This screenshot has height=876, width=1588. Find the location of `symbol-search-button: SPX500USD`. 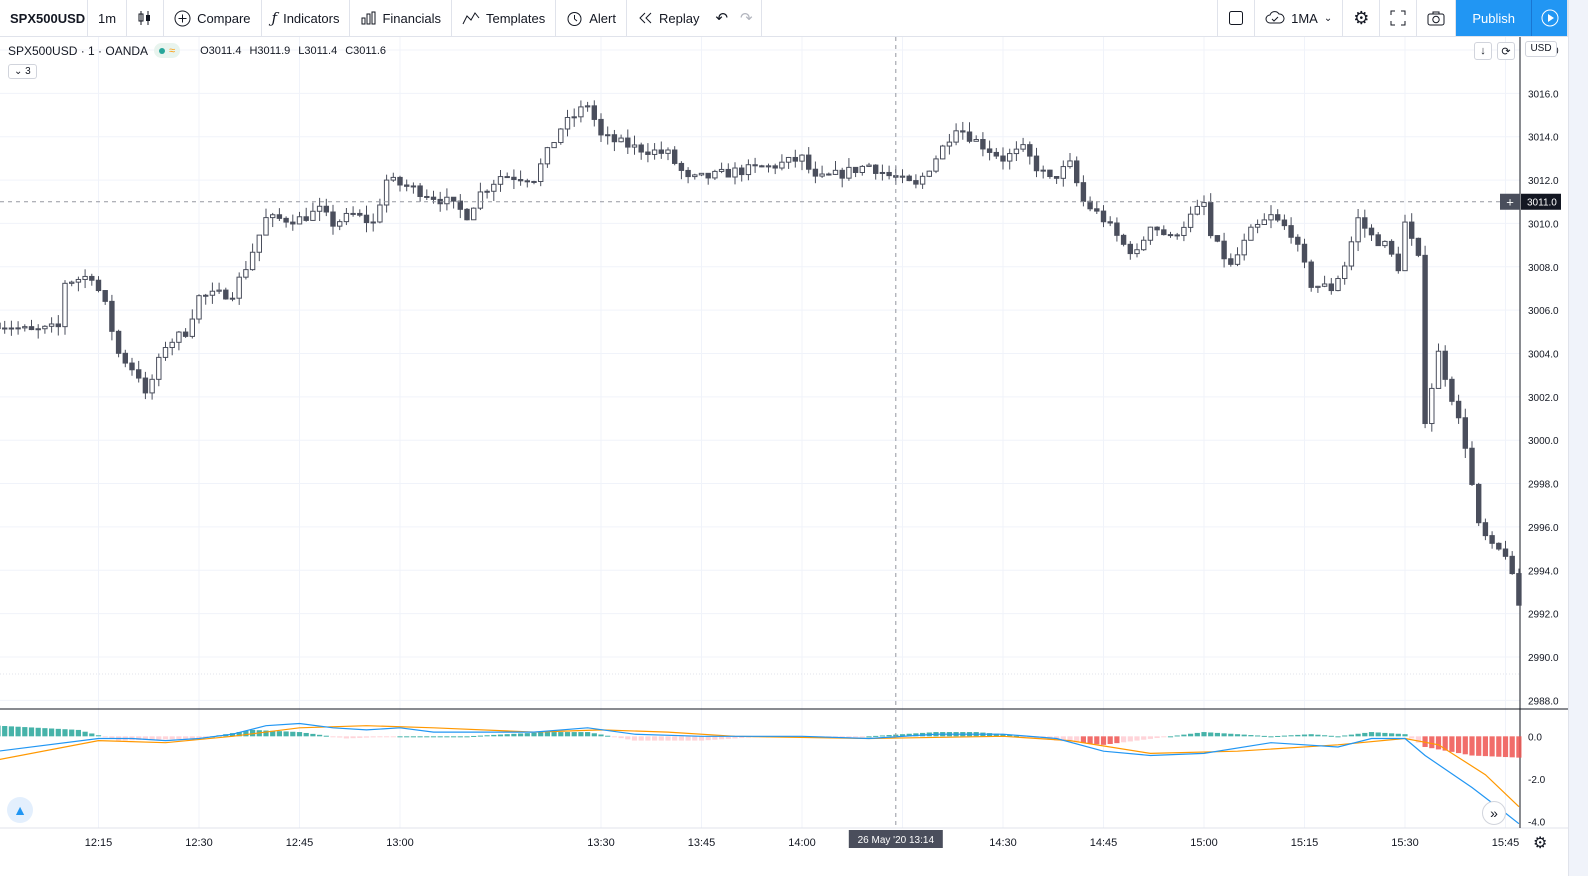

symbol-search-button: SPX500USD is located at coordinates (44, 18).